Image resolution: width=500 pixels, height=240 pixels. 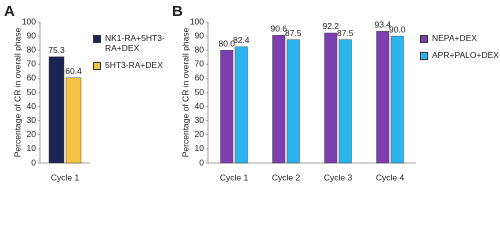 I want to click on legend-label: NK1-RA+5HT3-RA+DEX, so click(x=135, y=43).